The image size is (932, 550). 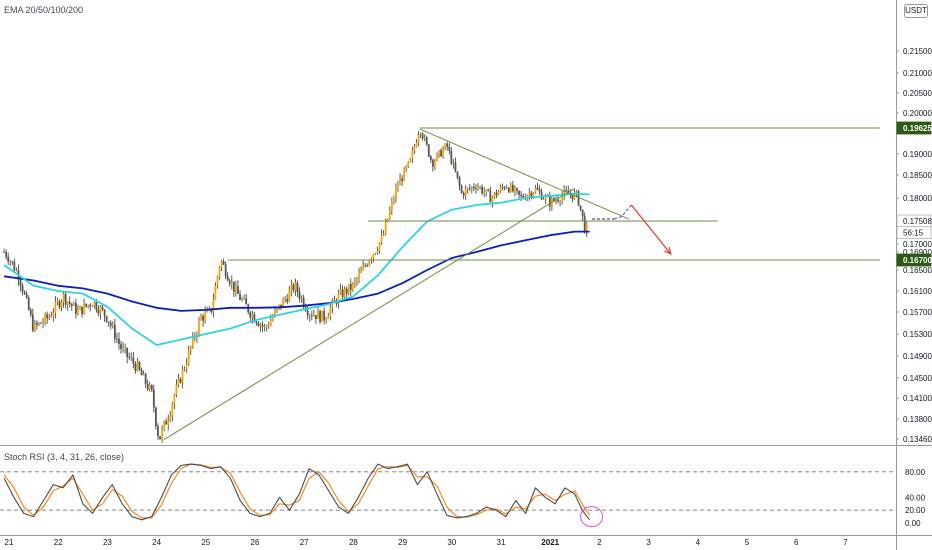 I want to click on time-tick-label: 4, so click(x=698, y=542).